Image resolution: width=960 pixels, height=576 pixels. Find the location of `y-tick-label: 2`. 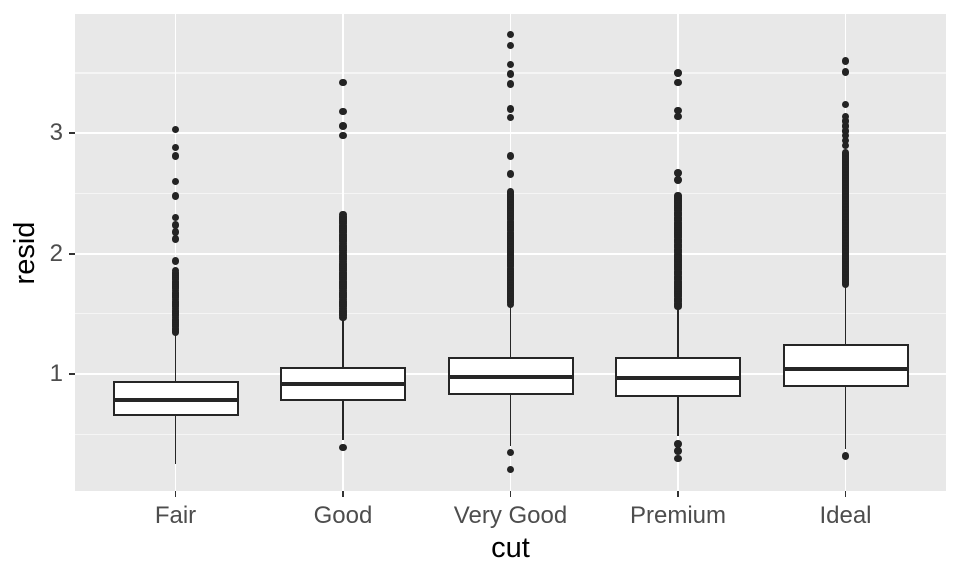

y-tick-label: 2 is located at coordinates (56, 253).